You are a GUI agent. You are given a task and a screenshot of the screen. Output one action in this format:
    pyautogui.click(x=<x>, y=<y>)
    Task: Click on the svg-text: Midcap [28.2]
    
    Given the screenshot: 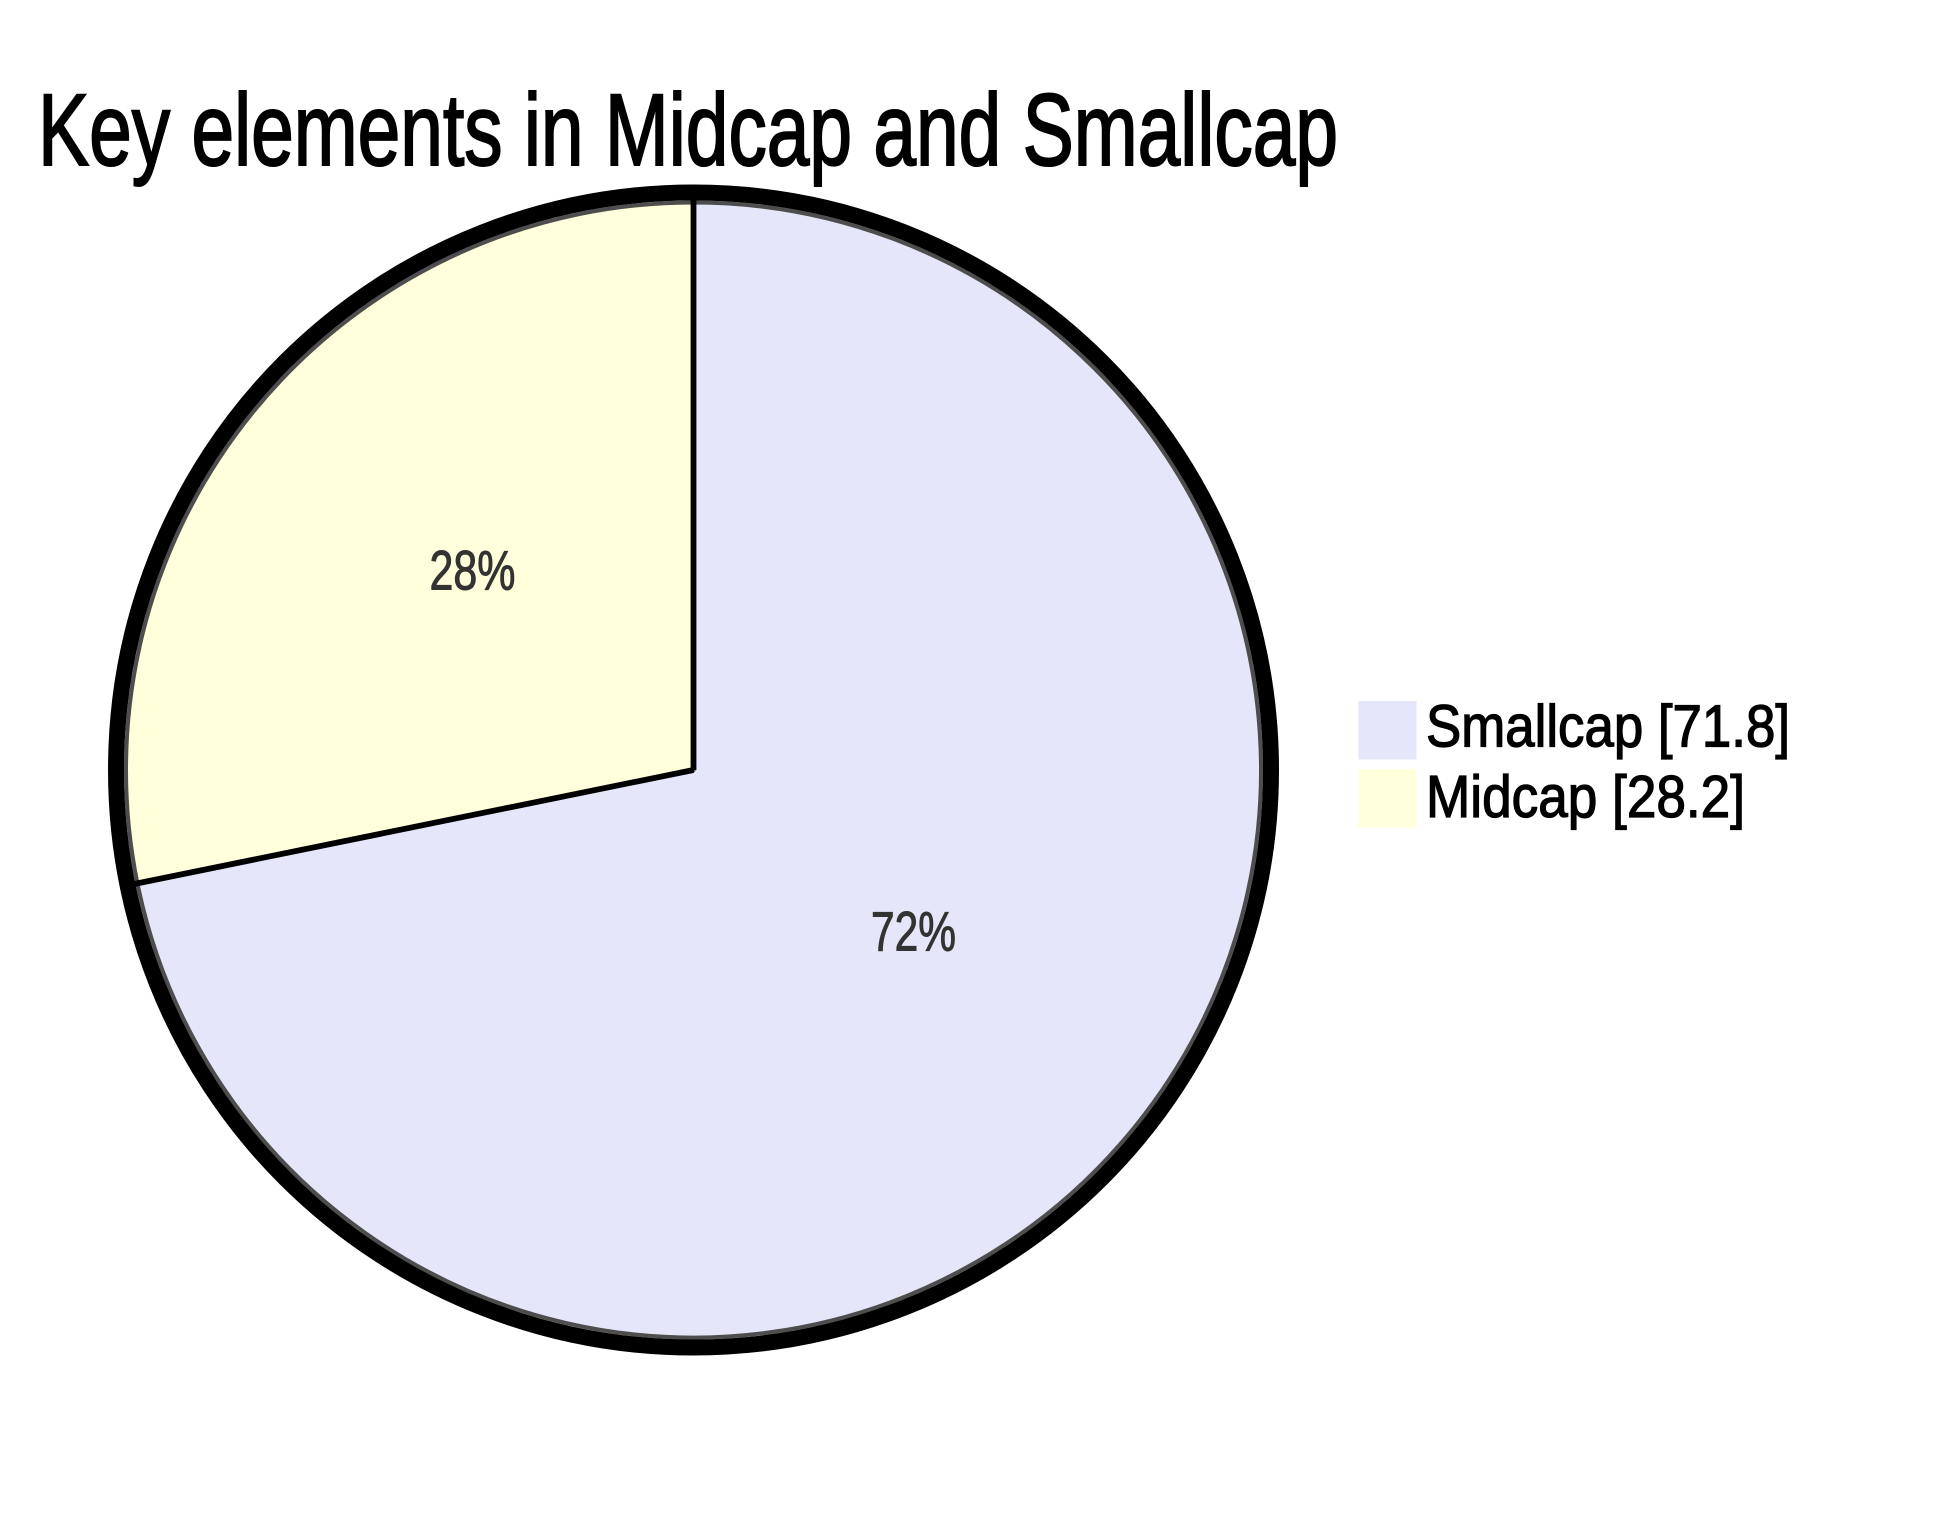 What is the action you would take?
    pyautogui.click(x=1585, y=797)
    